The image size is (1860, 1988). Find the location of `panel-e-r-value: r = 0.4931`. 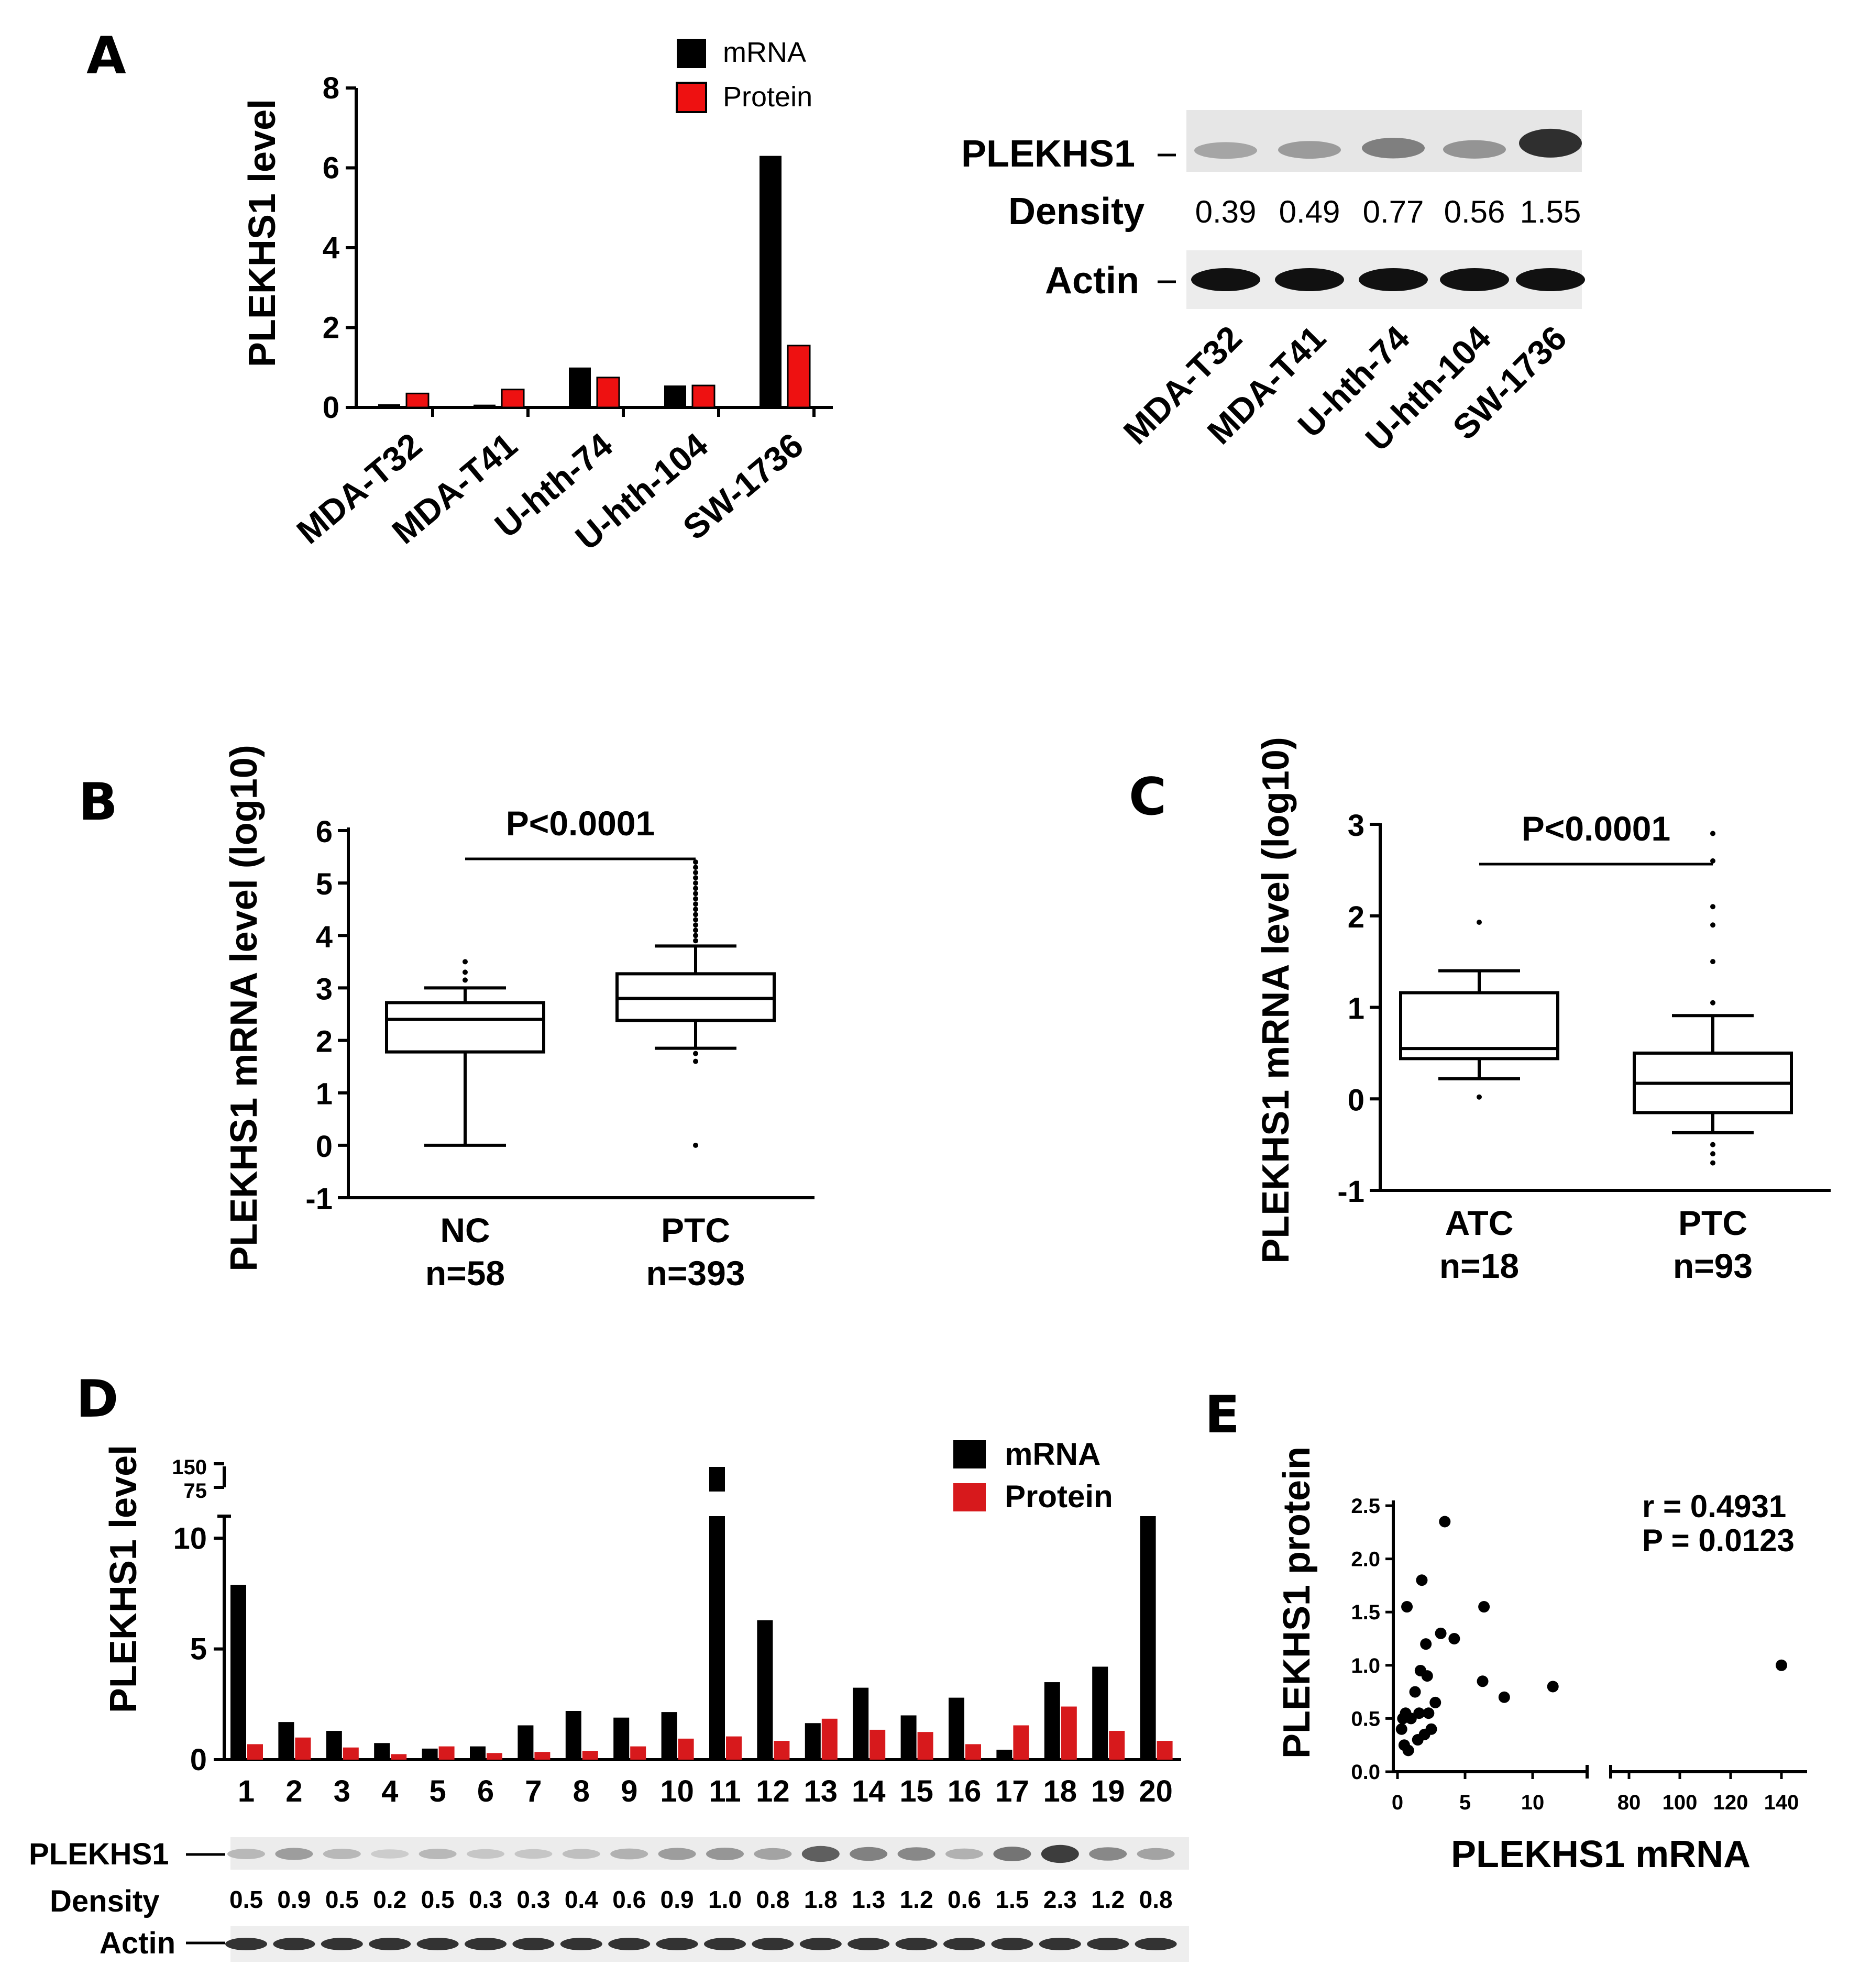

panel-e-r-value: r = 0.4931 is located at coordinates (1714, 1507).